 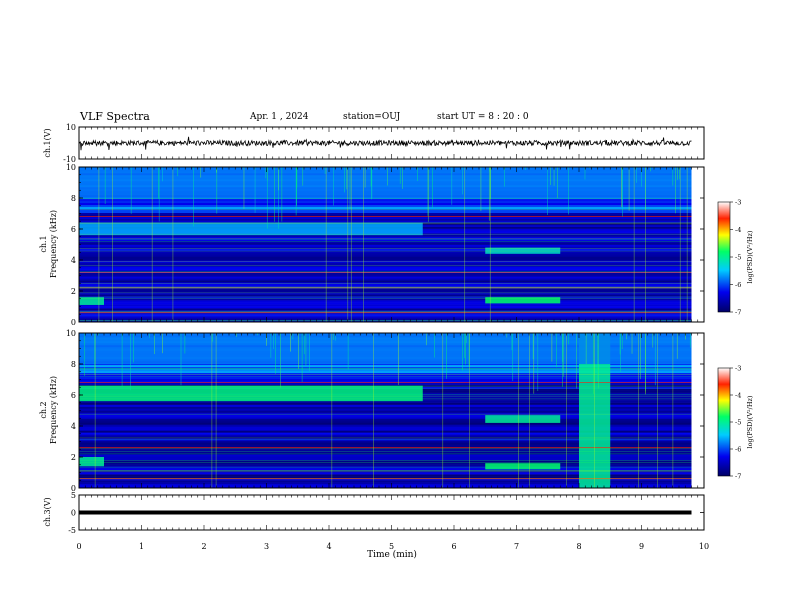 I want to click on ch1-spec-y-tick-label: 6, so click(x=73, y=229).